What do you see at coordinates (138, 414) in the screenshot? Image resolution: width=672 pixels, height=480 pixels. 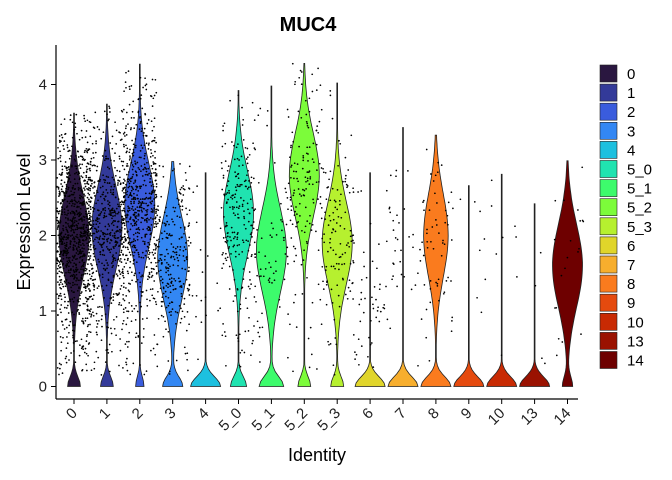 I see `x-tick-label-2: 2` at bounding box center [138, 414].